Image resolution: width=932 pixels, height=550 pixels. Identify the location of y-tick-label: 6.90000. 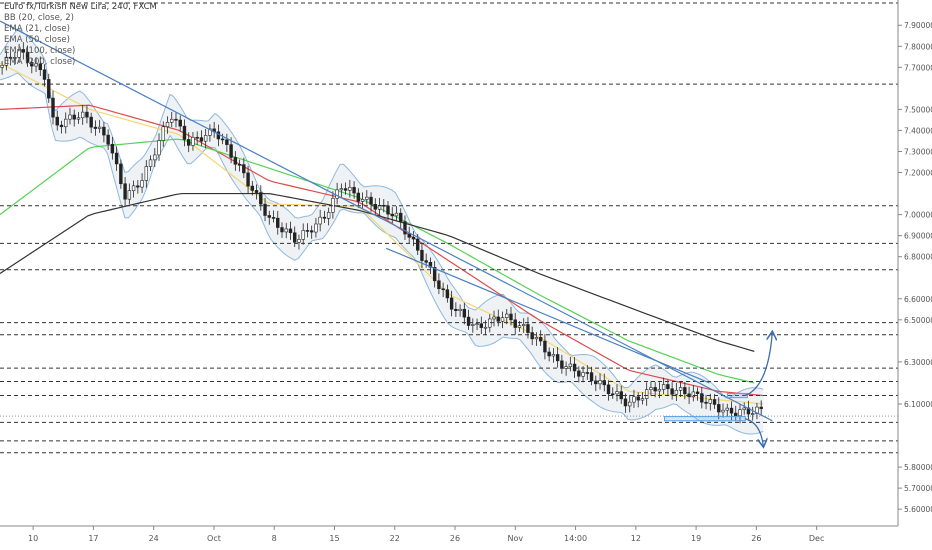
(918, 236).